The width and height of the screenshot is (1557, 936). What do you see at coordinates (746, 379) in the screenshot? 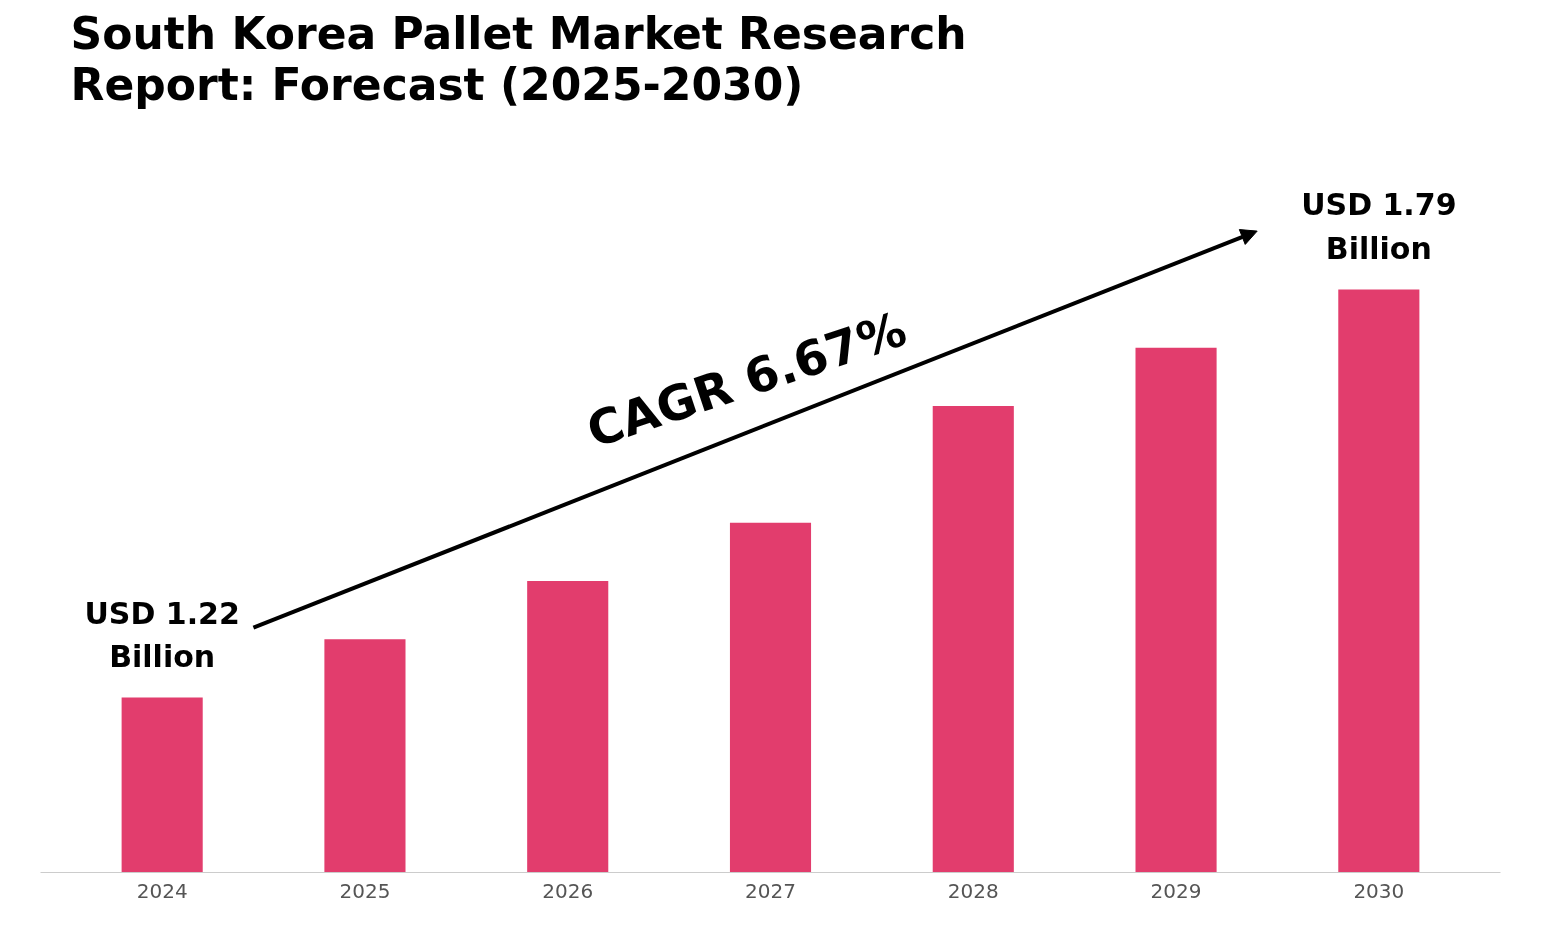
I see `annotation: CAGR 6.67%` at bounding box center [746, 379].